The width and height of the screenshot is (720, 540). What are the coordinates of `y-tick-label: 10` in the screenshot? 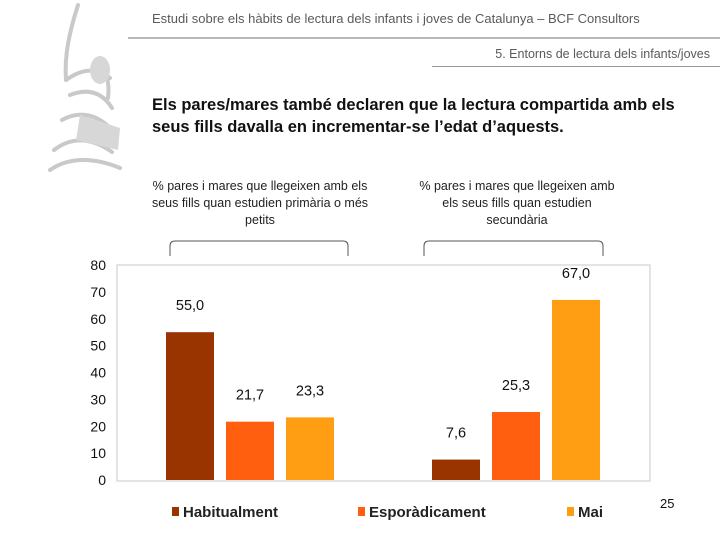 It's located at (98, 453).